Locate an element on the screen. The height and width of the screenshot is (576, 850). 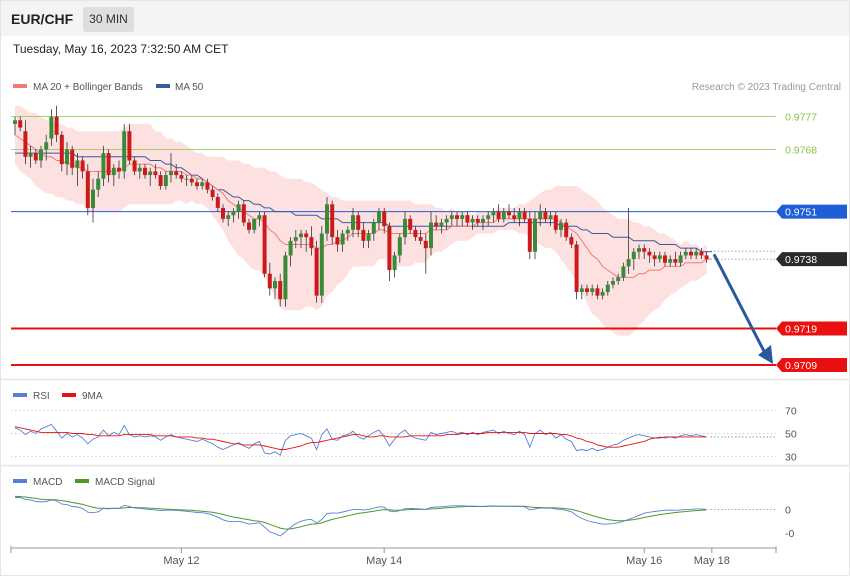
macd-tick-label: -0 is located at coordinates (789, 534).